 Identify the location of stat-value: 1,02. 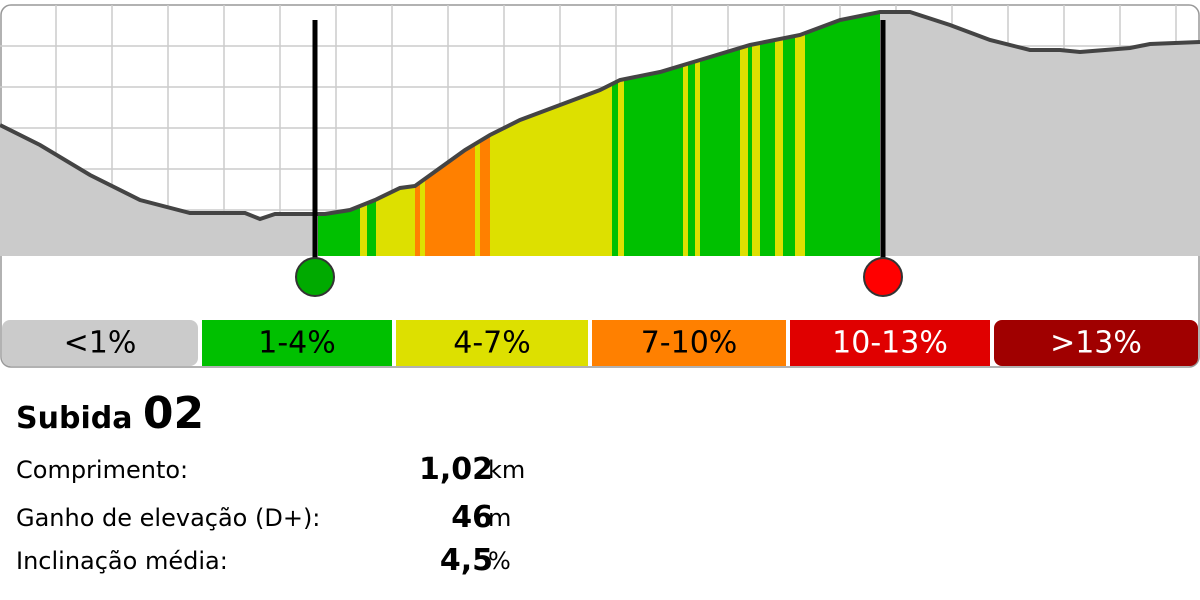
(455, 469).